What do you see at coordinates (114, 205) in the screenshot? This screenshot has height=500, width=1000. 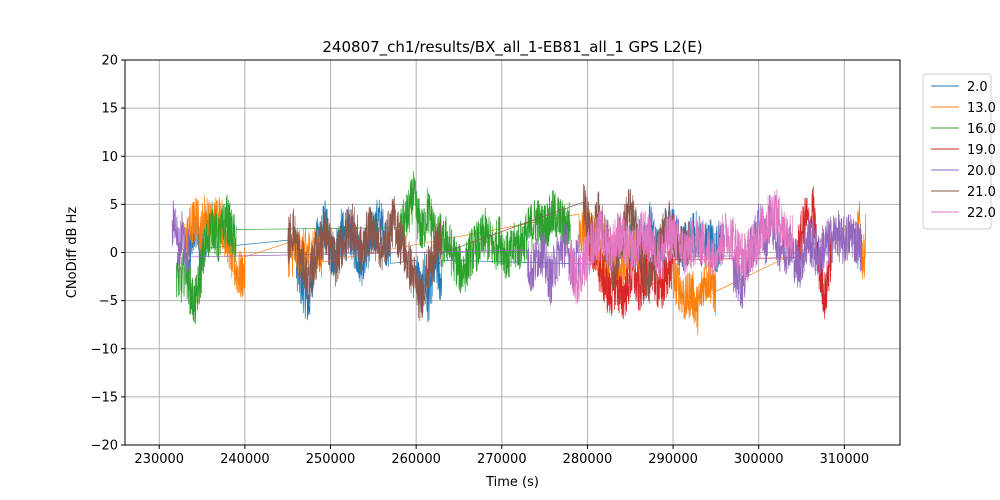 I see `y-tick-label: 5` at bounding box center [114, 205].